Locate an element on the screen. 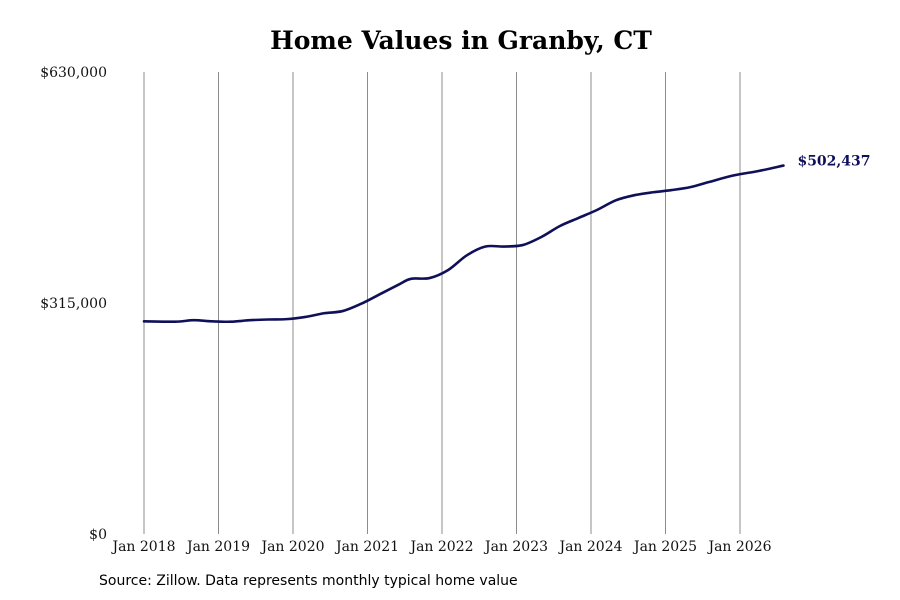 Image resolution: width=900 pixels, height=600 pixels. x-tick-label: Jan 2026 is located at coordinates (738, 547).